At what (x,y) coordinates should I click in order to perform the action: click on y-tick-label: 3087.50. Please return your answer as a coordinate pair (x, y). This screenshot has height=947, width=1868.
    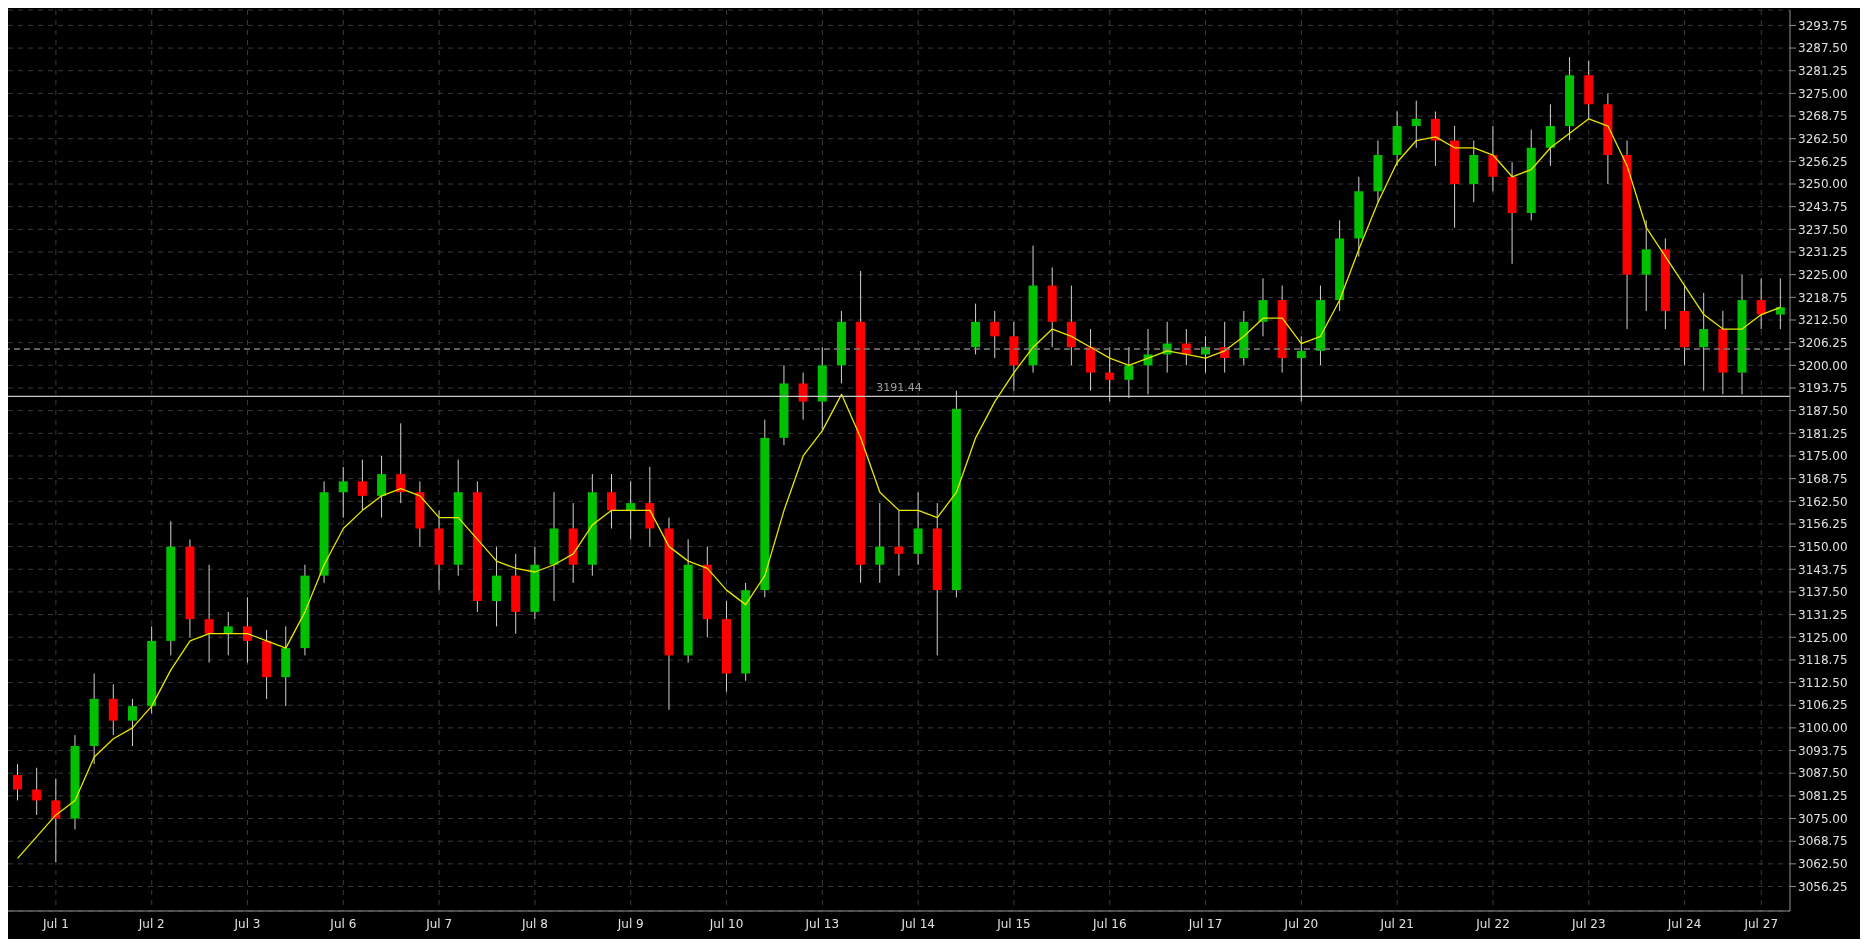
    Looking at the image, I should click on (1823, 773).